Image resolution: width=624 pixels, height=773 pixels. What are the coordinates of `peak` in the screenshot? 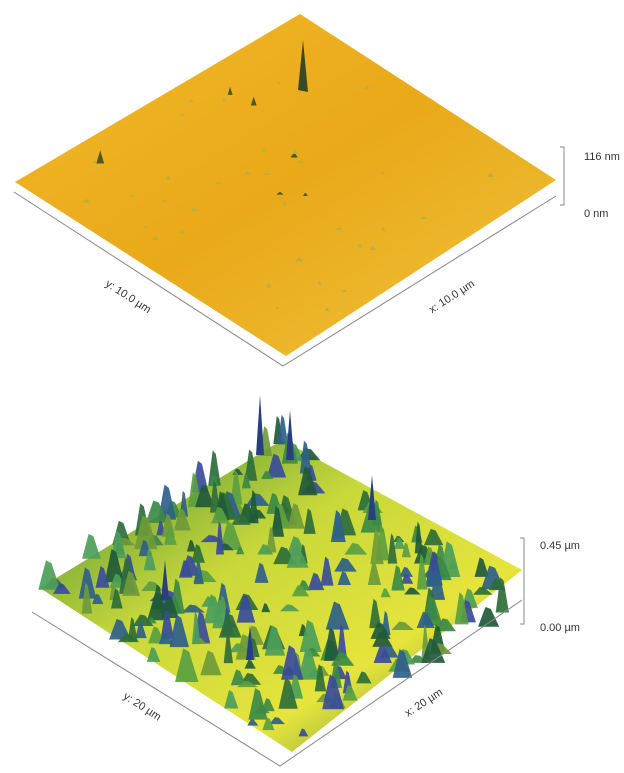 It's located at (303, 66).